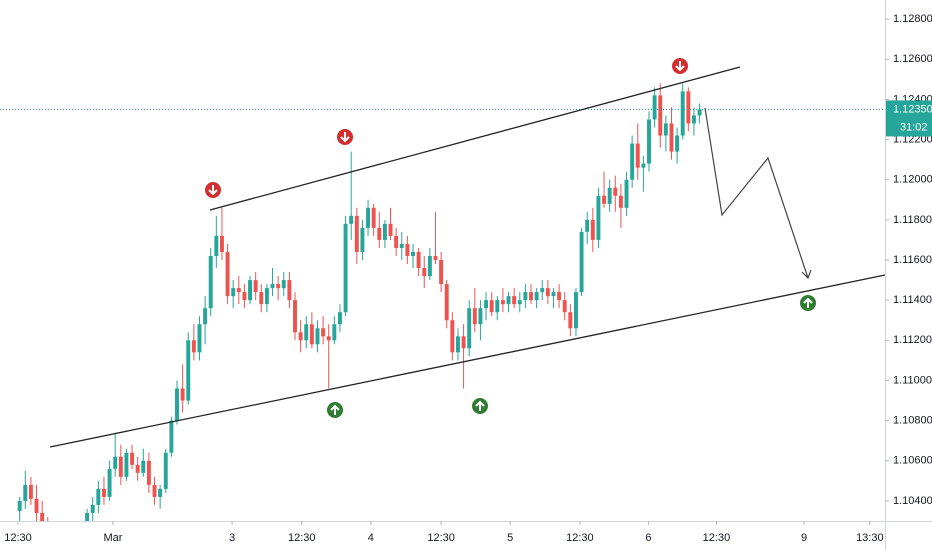  Describe the element at coordinates (912, 220) in the screenshot. I see `y-tick-label: 1.11800` at that location.